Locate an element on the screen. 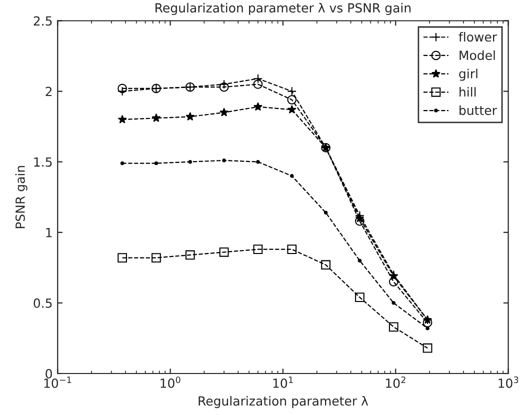 This screenshot has height=415, width=524. x-tick-label: 10$^{1}$ is located at coordinates (283, 382).